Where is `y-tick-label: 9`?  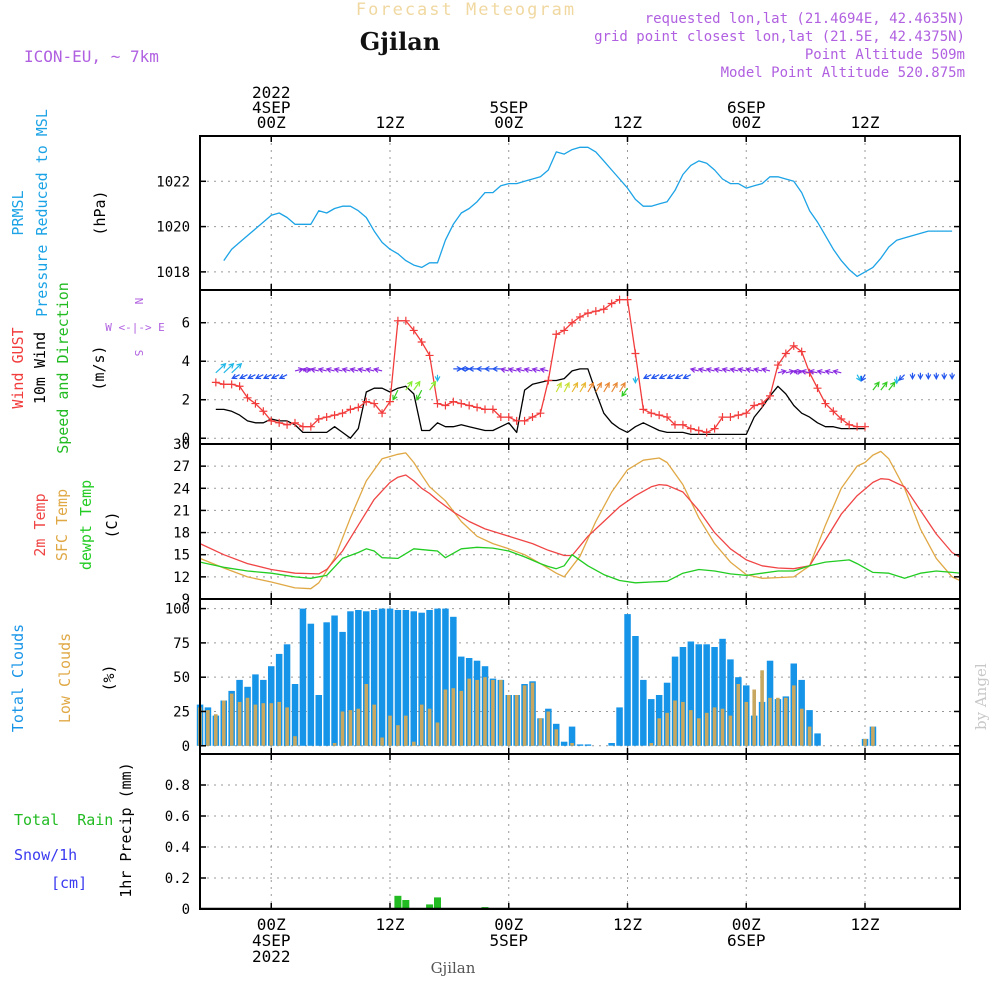 y-tick-label: 9 is located at coordinates (186, 600).